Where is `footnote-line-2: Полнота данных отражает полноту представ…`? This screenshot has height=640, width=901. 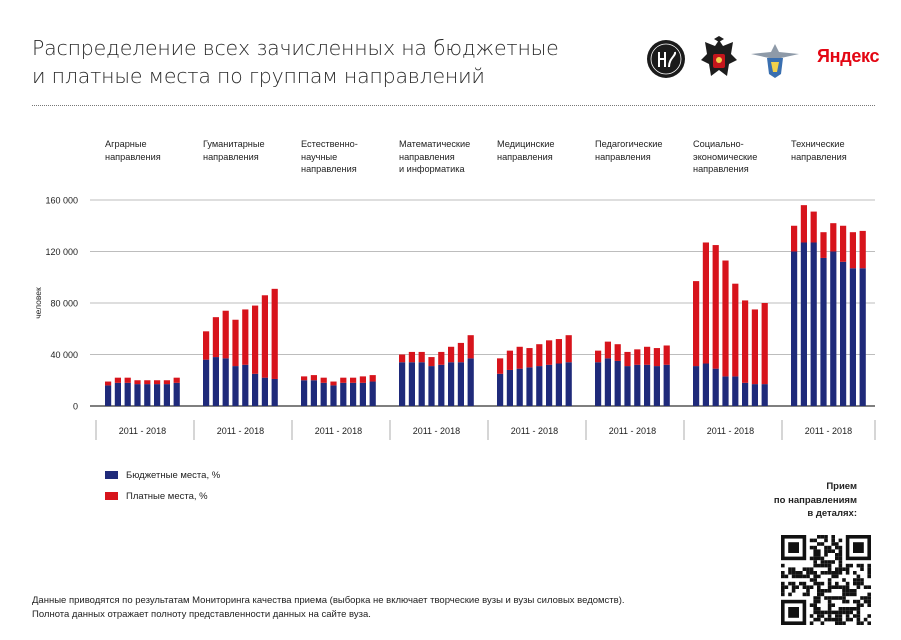 footnote-line-2: Полнота данных отражает полноту представ… is located at coordinates (201, 614).